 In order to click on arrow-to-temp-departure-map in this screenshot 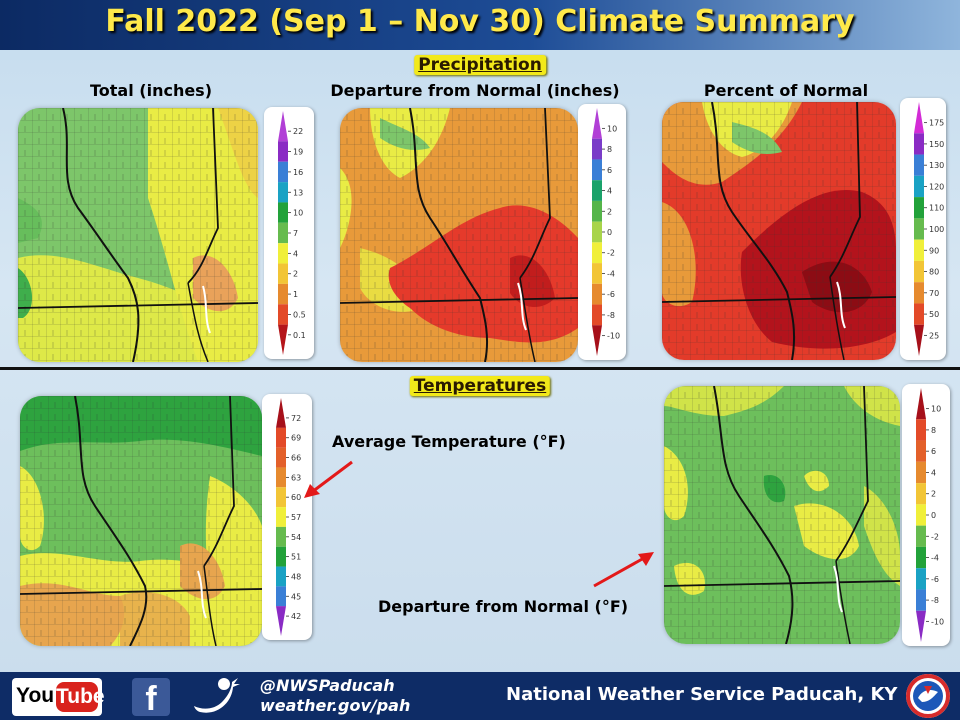, I will do `click(623, 570)`.